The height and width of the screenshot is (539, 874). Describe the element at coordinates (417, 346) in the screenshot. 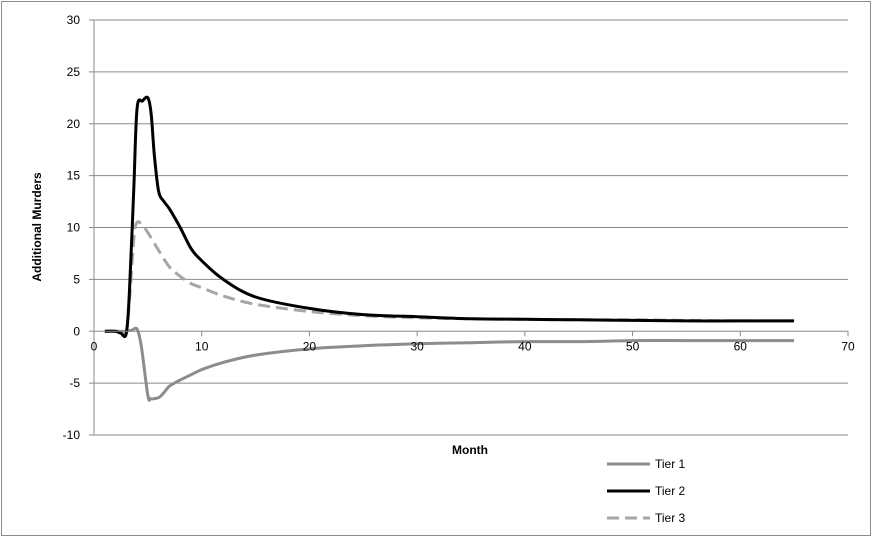

I see `x-tick-label: 30` at that location.